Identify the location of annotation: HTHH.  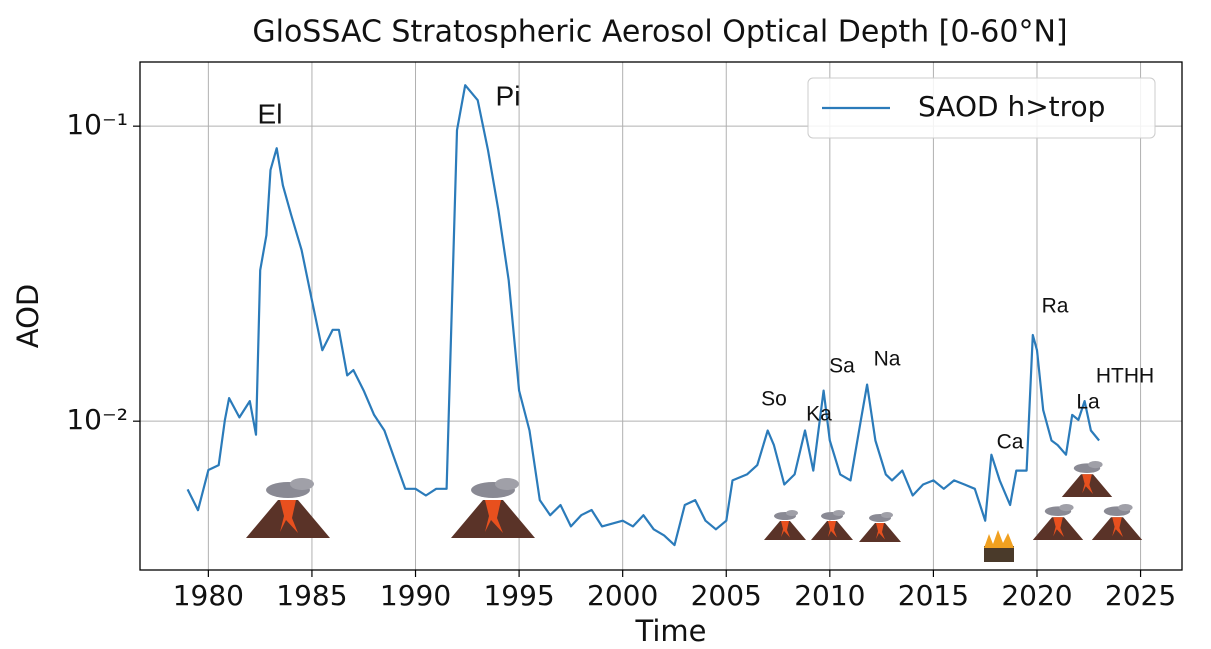
(1125, 376).